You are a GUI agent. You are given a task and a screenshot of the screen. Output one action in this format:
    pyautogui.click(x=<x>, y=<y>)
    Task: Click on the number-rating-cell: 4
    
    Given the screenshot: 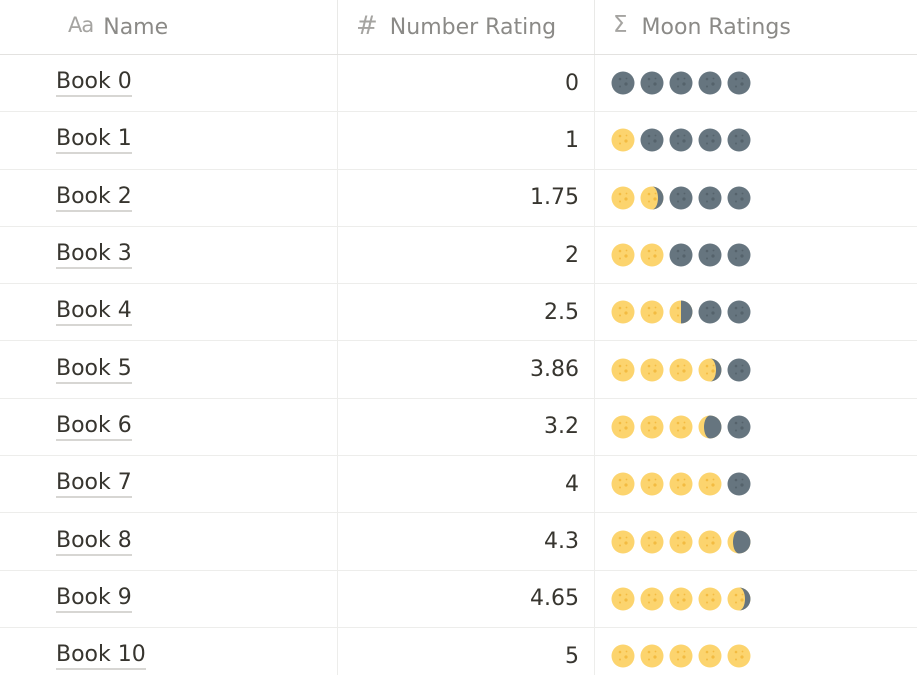 What is the action you would take?
    pyautogui.click(x=466, y=484)
    